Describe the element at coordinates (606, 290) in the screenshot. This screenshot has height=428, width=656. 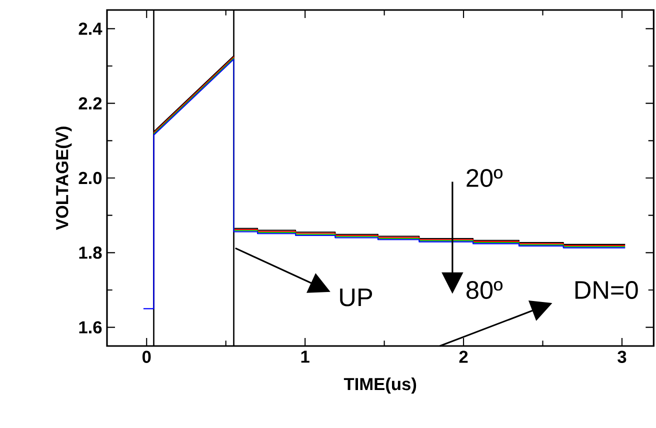
I see `annotation: DN=0` at that location.